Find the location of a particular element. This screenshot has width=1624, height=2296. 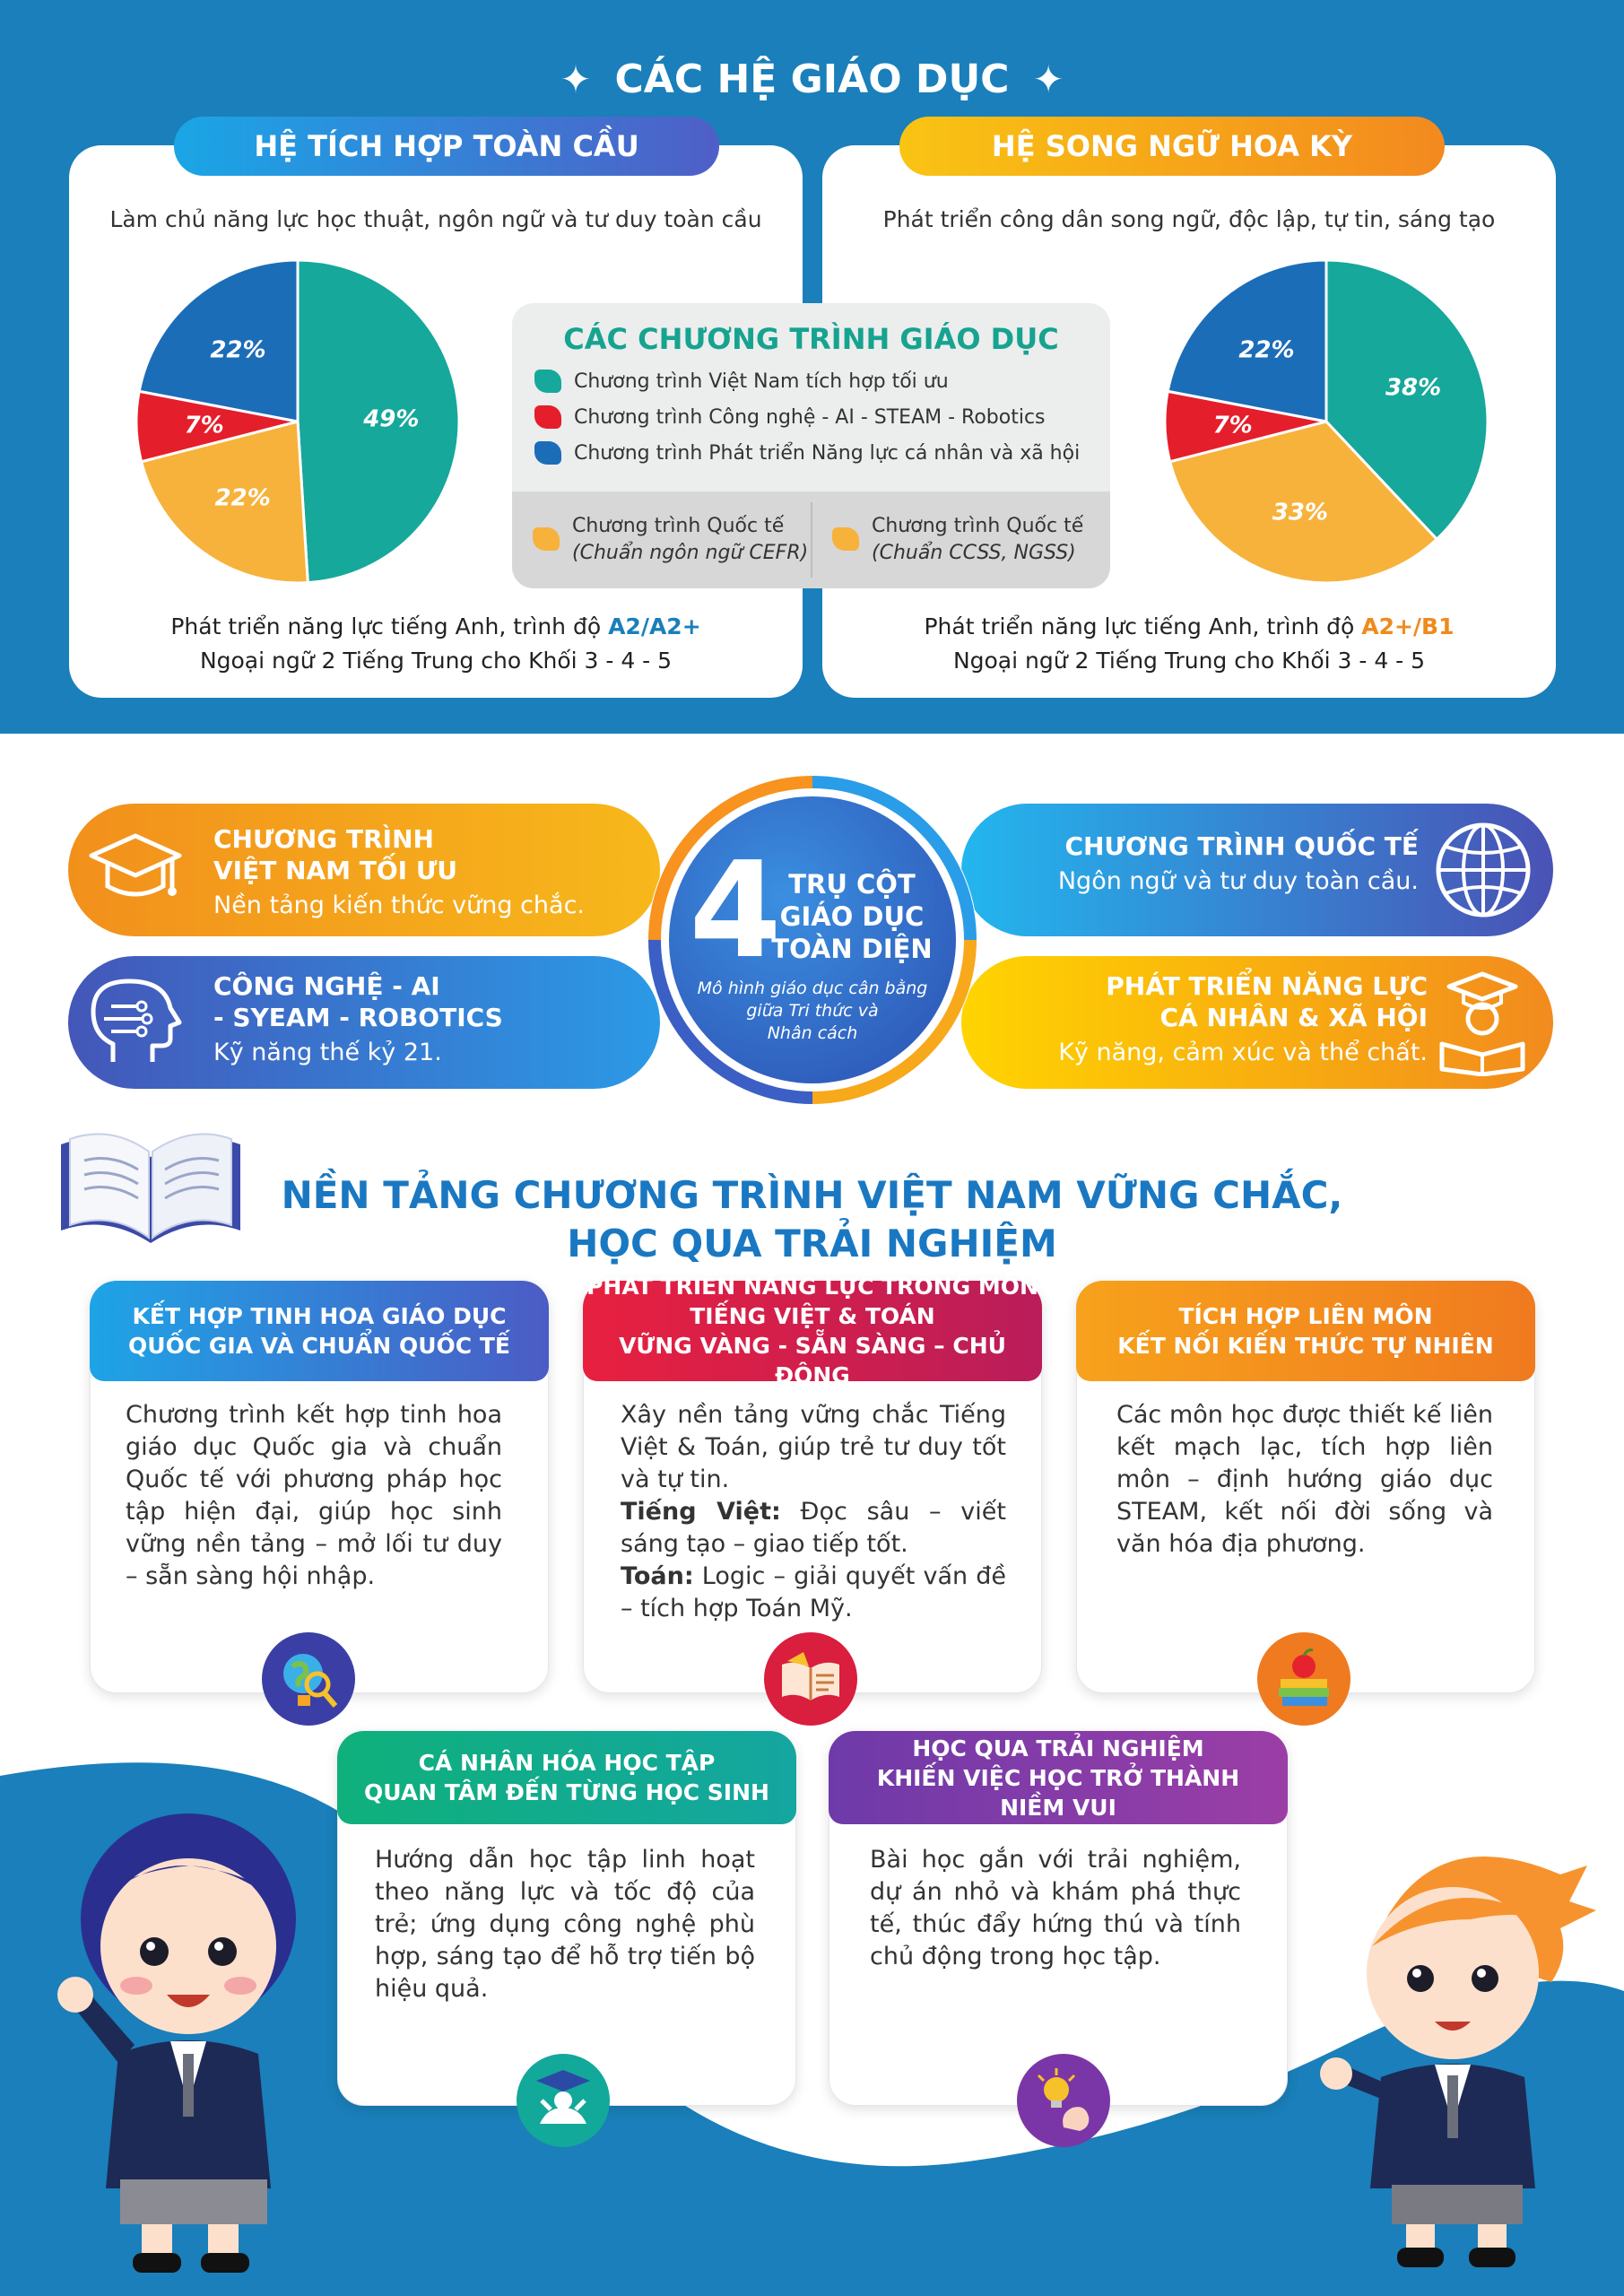

card-vietnamese-text: Đọc sâu – viết sáng tạo – giao tiếp tốt. is located at coordinates (813, 1528).